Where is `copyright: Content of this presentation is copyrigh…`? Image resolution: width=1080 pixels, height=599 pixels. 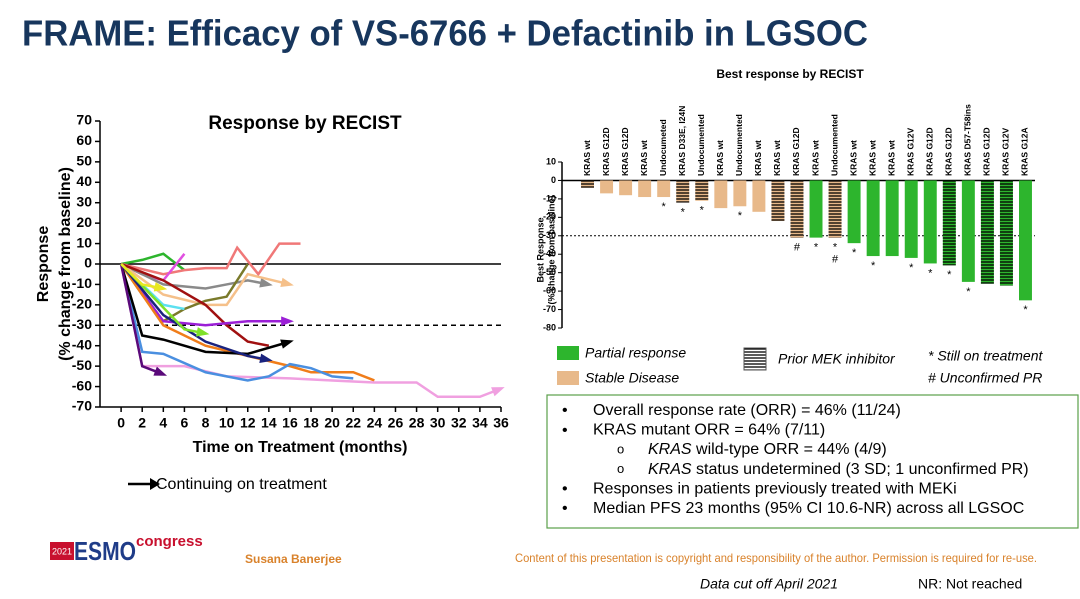 copyright: Content of this presentation is copyrigh… is located at coordinates (776, 558).